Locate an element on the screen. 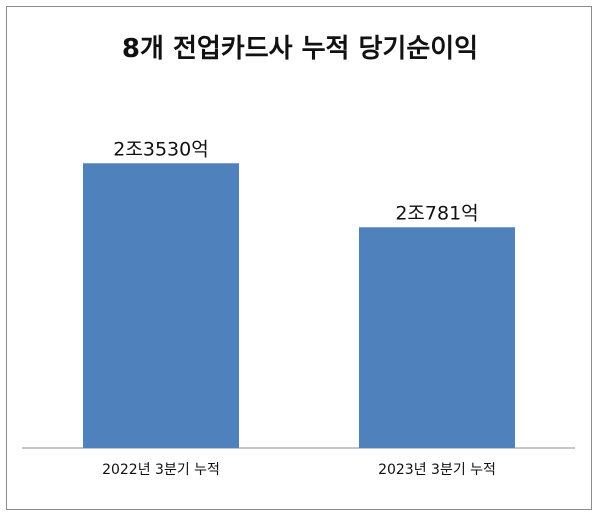 The height and width of the screenshot is (517, 600). data-label-1: 2조3530억 is located at coordinates (160, 149).